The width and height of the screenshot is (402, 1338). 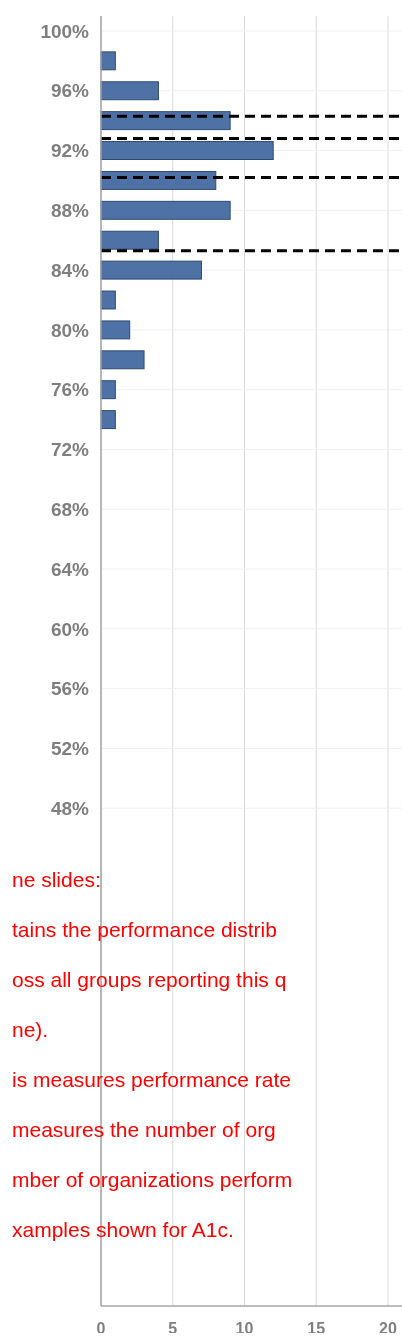 What do you see at coordinates (149, 980) in the screenshot?
I see `annotation: oss all groups reporting this q` at bounding box center [149, 980].